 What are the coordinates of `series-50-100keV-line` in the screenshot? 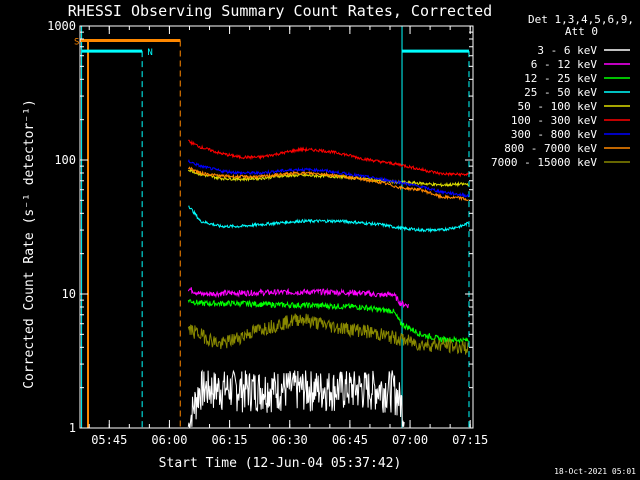 It's located at (328, 178).